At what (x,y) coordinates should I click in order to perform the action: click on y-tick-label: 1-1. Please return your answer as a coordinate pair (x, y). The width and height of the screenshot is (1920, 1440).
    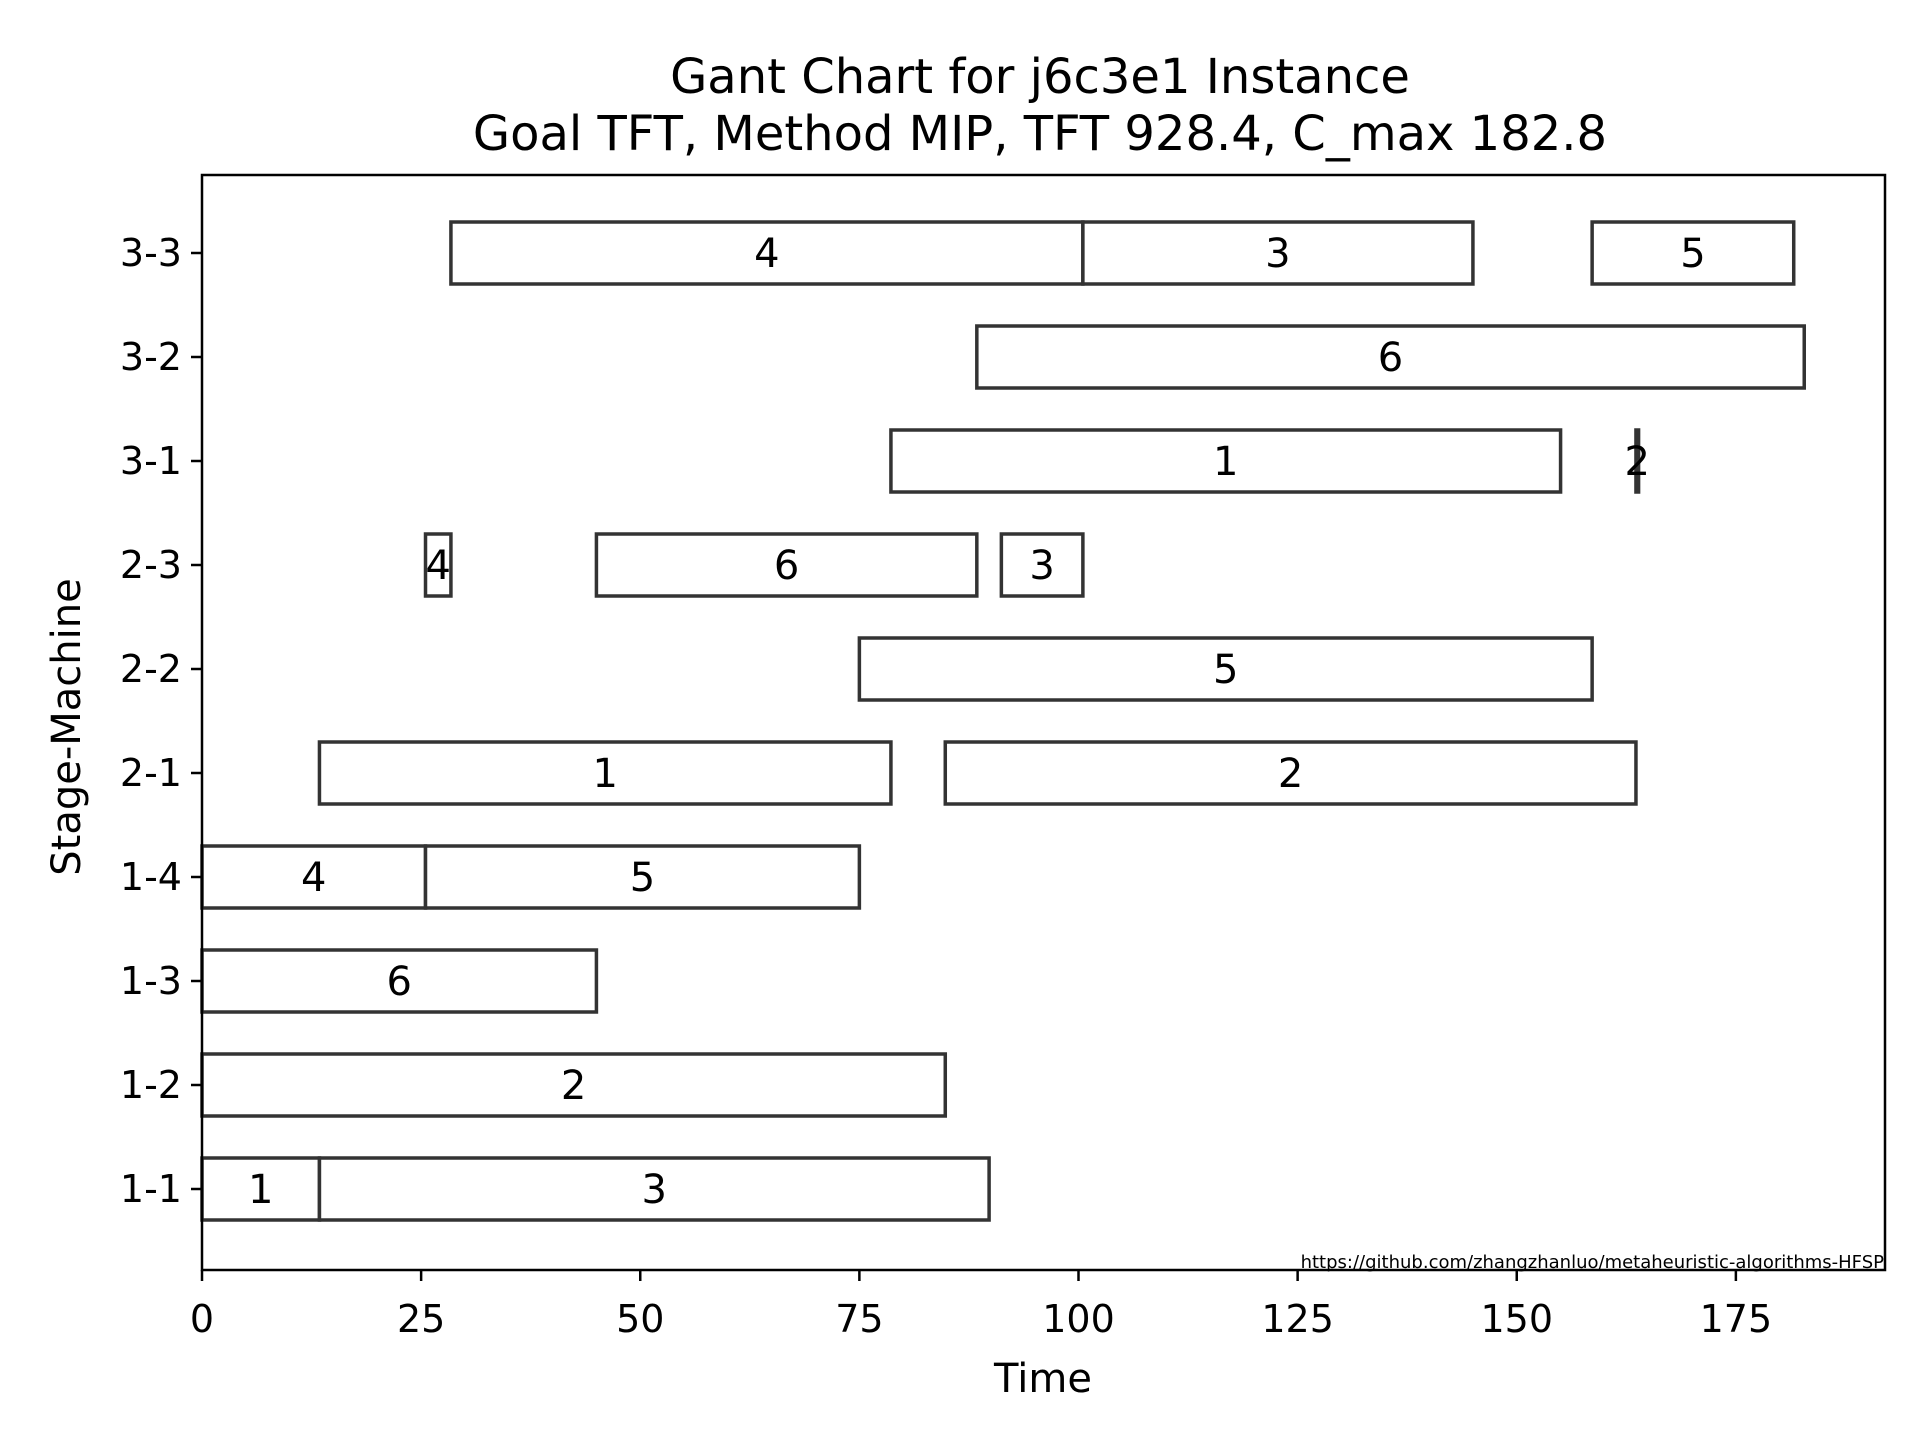
    Looking at the image, I should click on (151, 1189).